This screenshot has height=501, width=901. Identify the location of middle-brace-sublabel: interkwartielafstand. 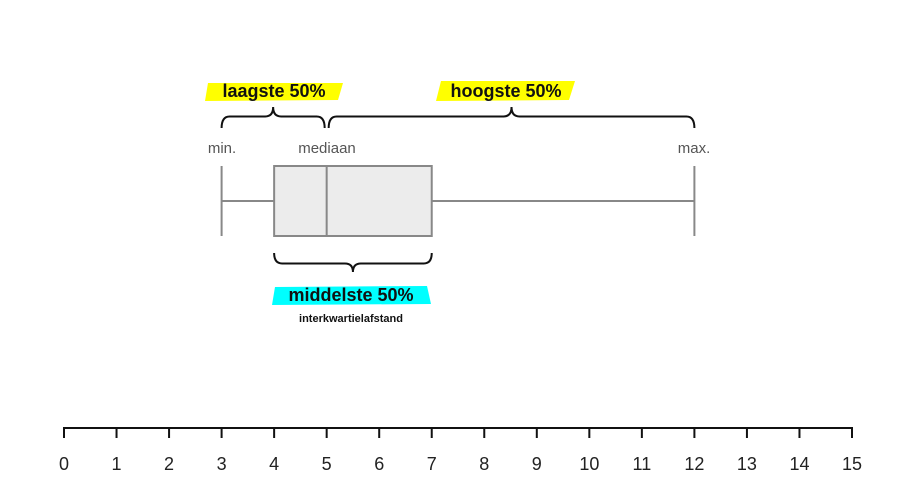
(351, 319).